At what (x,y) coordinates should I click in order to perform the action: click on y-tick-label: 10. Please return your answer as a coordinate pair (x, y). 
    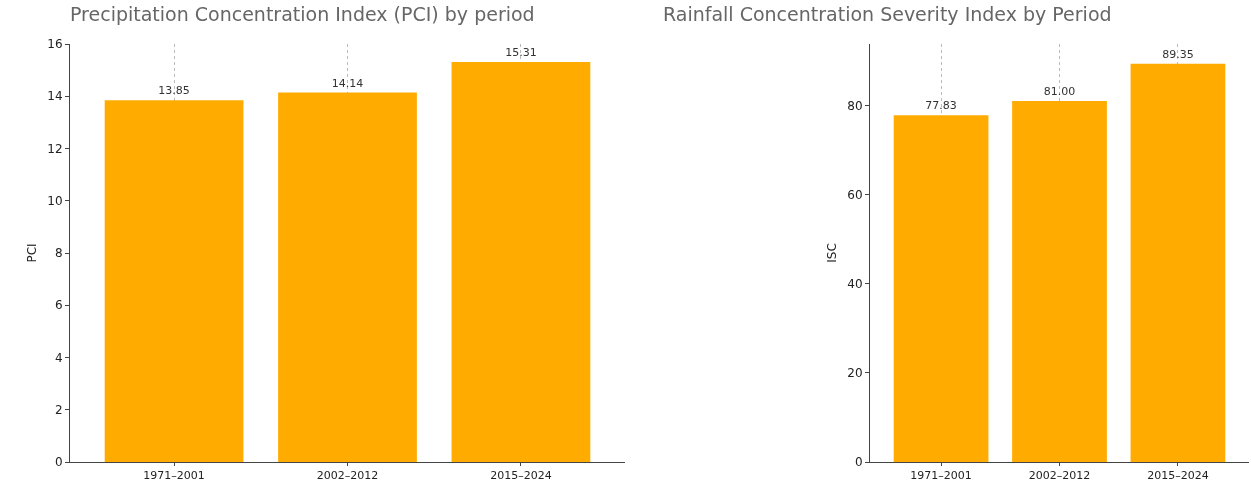
    Looking at the image, I should click on (55, 200).